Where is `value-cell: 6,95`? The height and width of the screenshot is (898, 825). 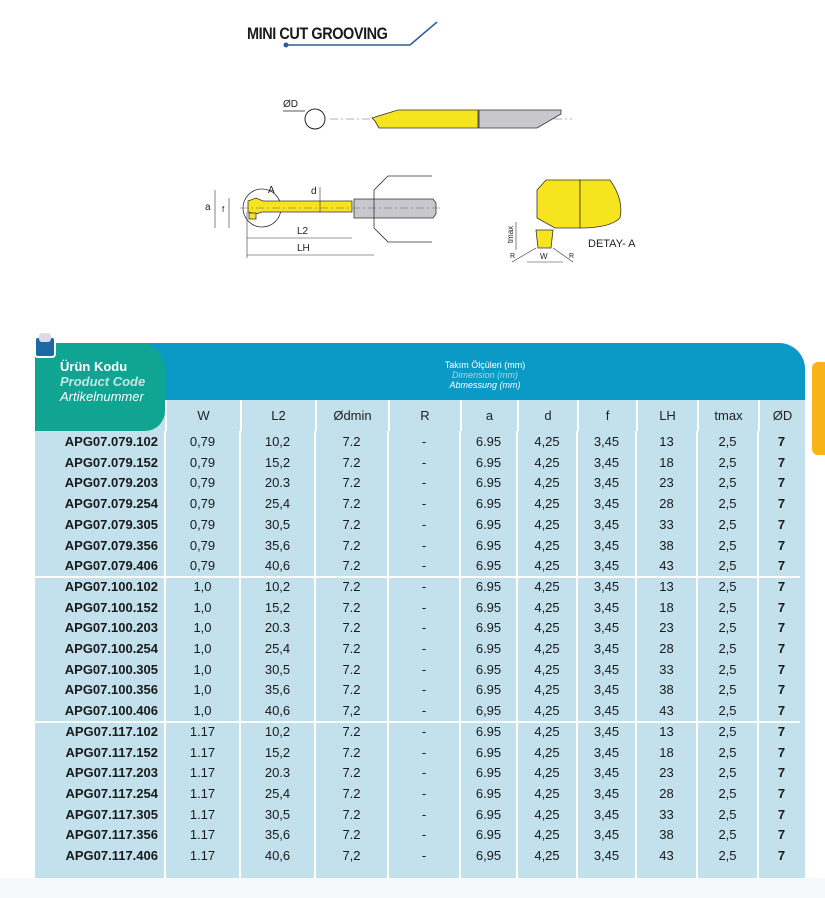
value-cell: 6,95 is located at coordinates (488, 855).